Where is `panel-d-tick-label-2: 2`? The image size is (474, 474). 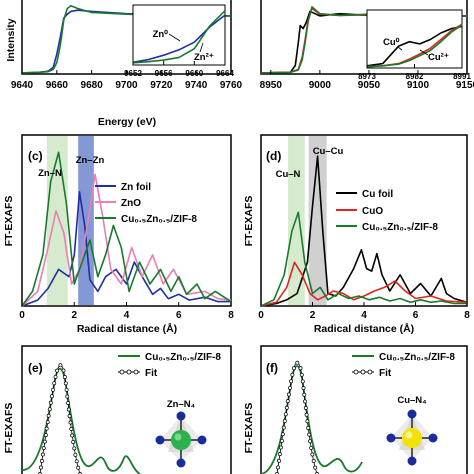
panel-d-tick-label-2: 2 is located at coordinates (313, 315).